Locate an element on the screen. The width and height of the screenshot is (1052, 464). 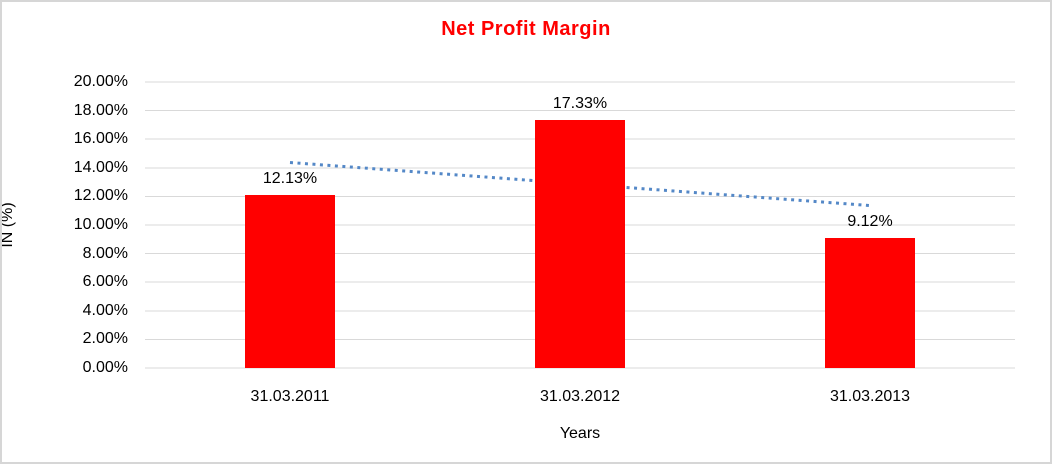
y-tick-label: 20.00% is located at coordinates (100, 81).